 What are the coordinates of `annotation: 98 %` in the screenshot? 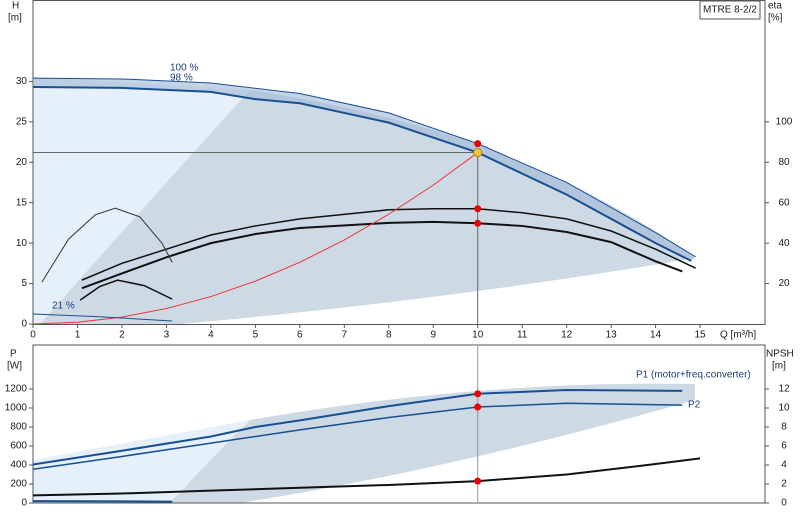 It's located at (181, 78).